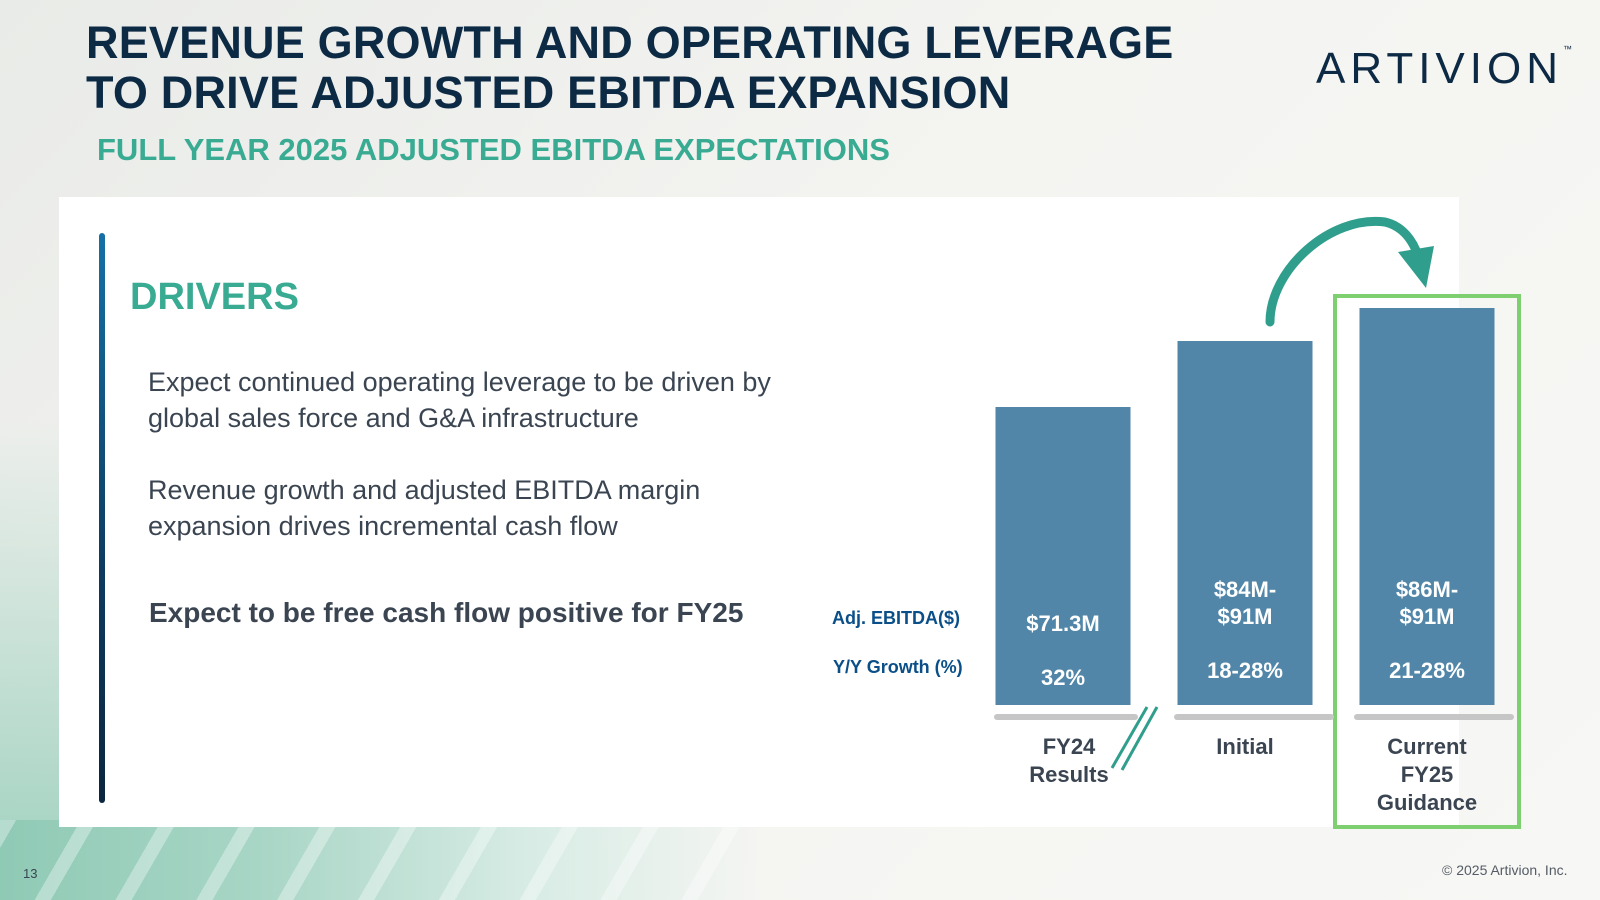 Image resolution: width=1600 pixels, height=900 pixels. I want to click on logo-trademark: ™, so click(1568, 49).